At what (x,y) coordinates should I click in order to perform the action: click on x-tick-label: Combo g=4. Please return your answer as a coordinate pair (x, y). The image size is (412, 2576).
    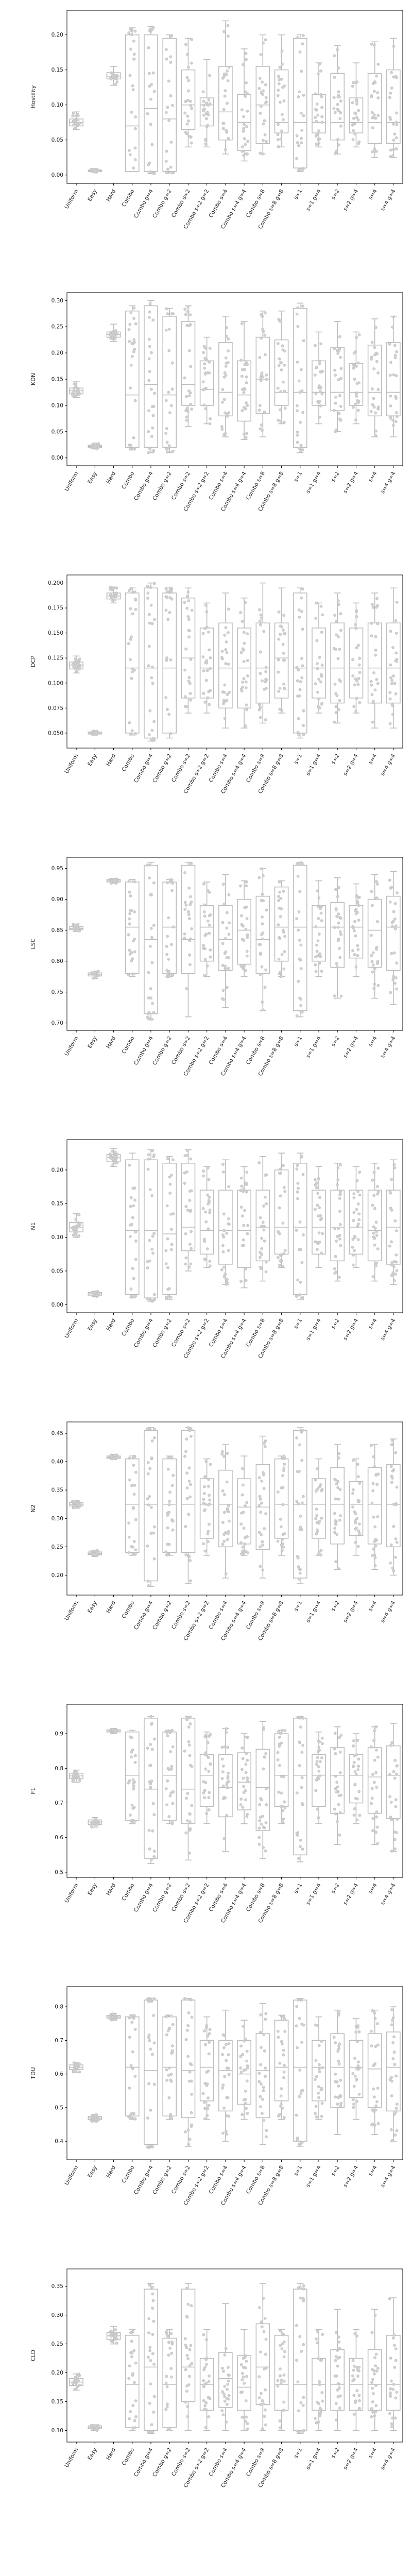
    Looking at the image, I should click on (143, 1897).